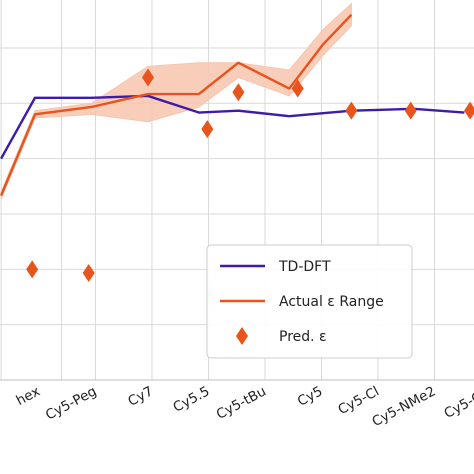 The image size is (474, 474). Describe the element at coordinates (28, 396) in the screenshot. I see `x-tick-label: hex` at that location.